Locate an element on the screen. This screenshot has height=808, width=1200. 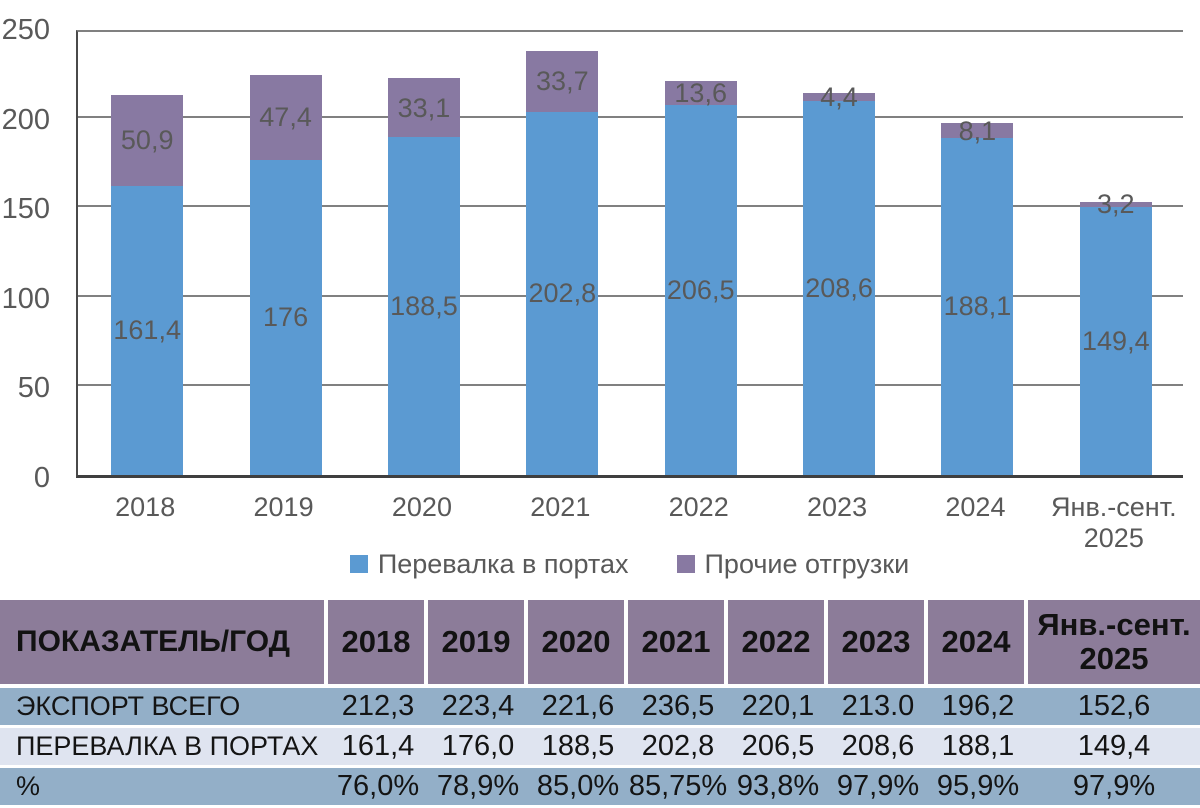
bar-value-label-ports: 188,5 is located at coordinates (424, 306).